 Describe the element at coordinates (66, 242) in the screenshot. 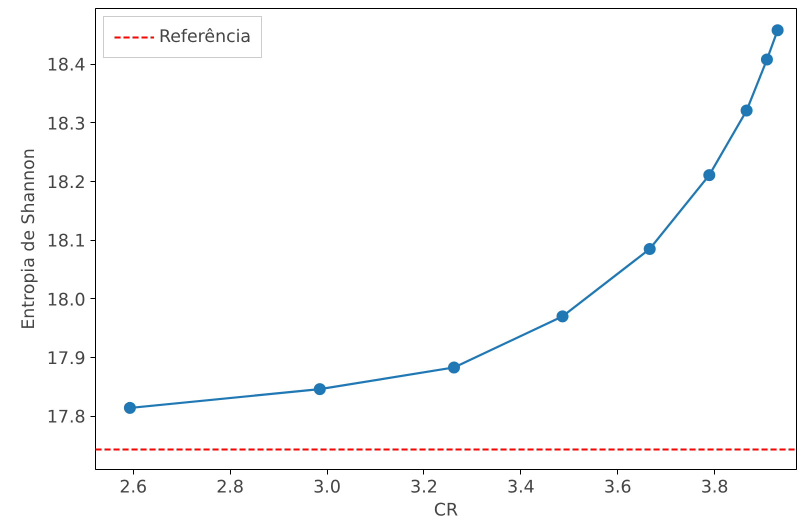

I see `y-tick-label: 18.1` at that location.